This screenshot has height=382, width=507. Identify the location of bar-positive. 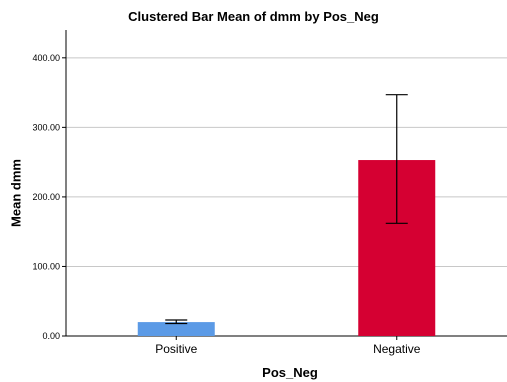
(176, 329).